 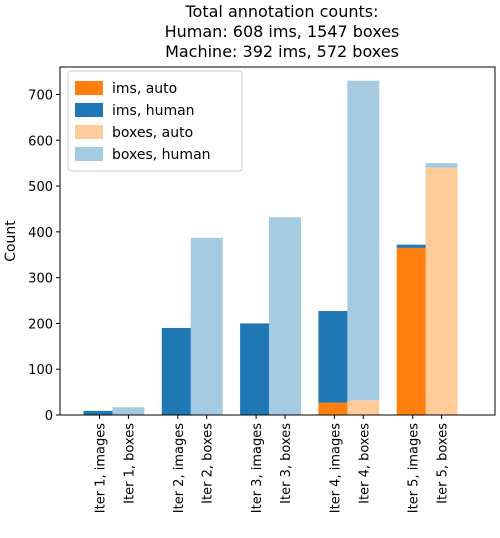 I want to click on y-axis: 0 100 200 300 400 500 600 700, so click(x=44, y=256).